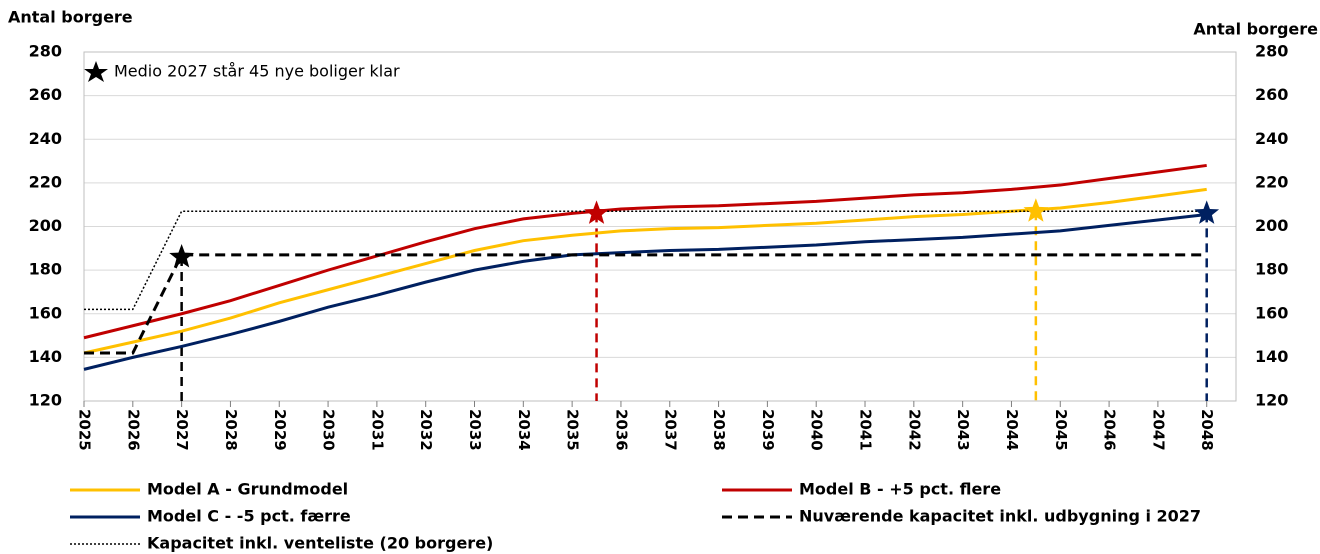 The height and width of the screenshot is (554, 1320). Describe the element at coordinates (621, 430) in the screenshot. I see `x-tick-label: 2036` at that location.